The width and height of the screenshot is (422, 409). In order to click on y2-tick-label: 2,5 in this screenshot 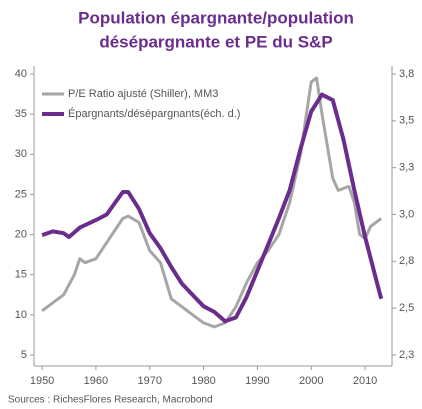, I will do `click(406, 308)`.